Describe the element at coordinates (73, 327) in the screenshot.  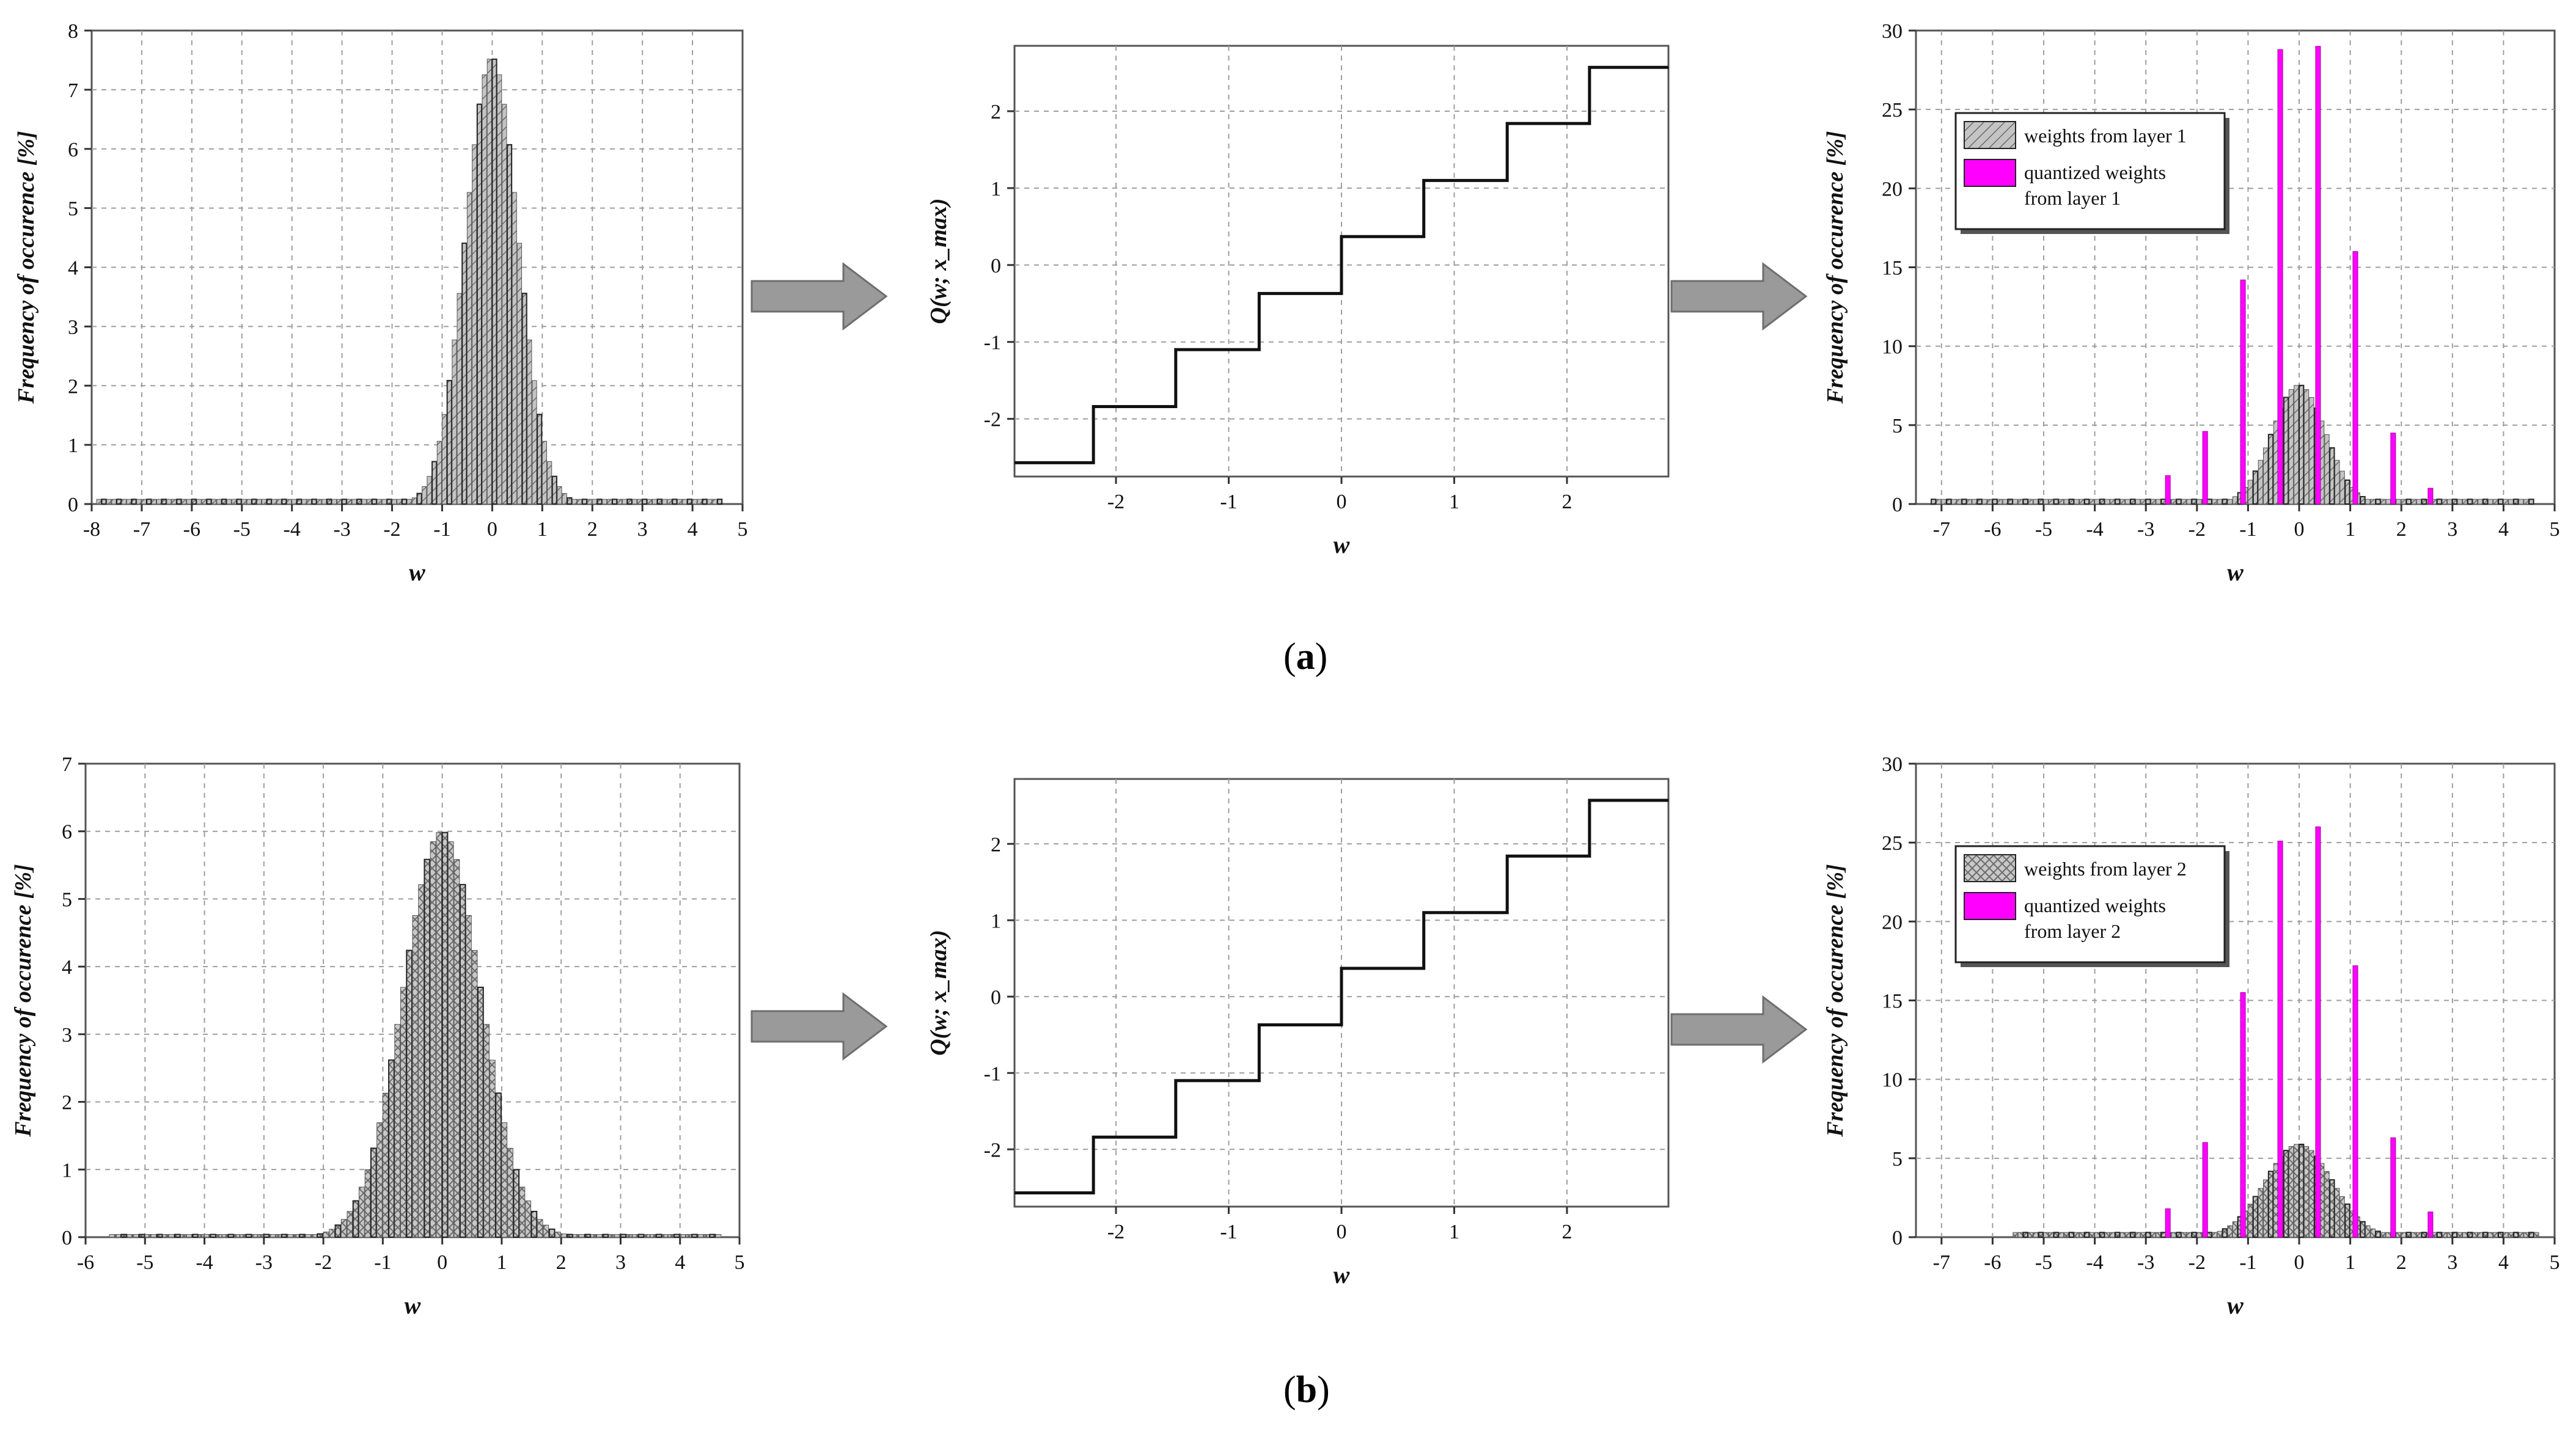
I see `y-tick-label: 3` at that location.